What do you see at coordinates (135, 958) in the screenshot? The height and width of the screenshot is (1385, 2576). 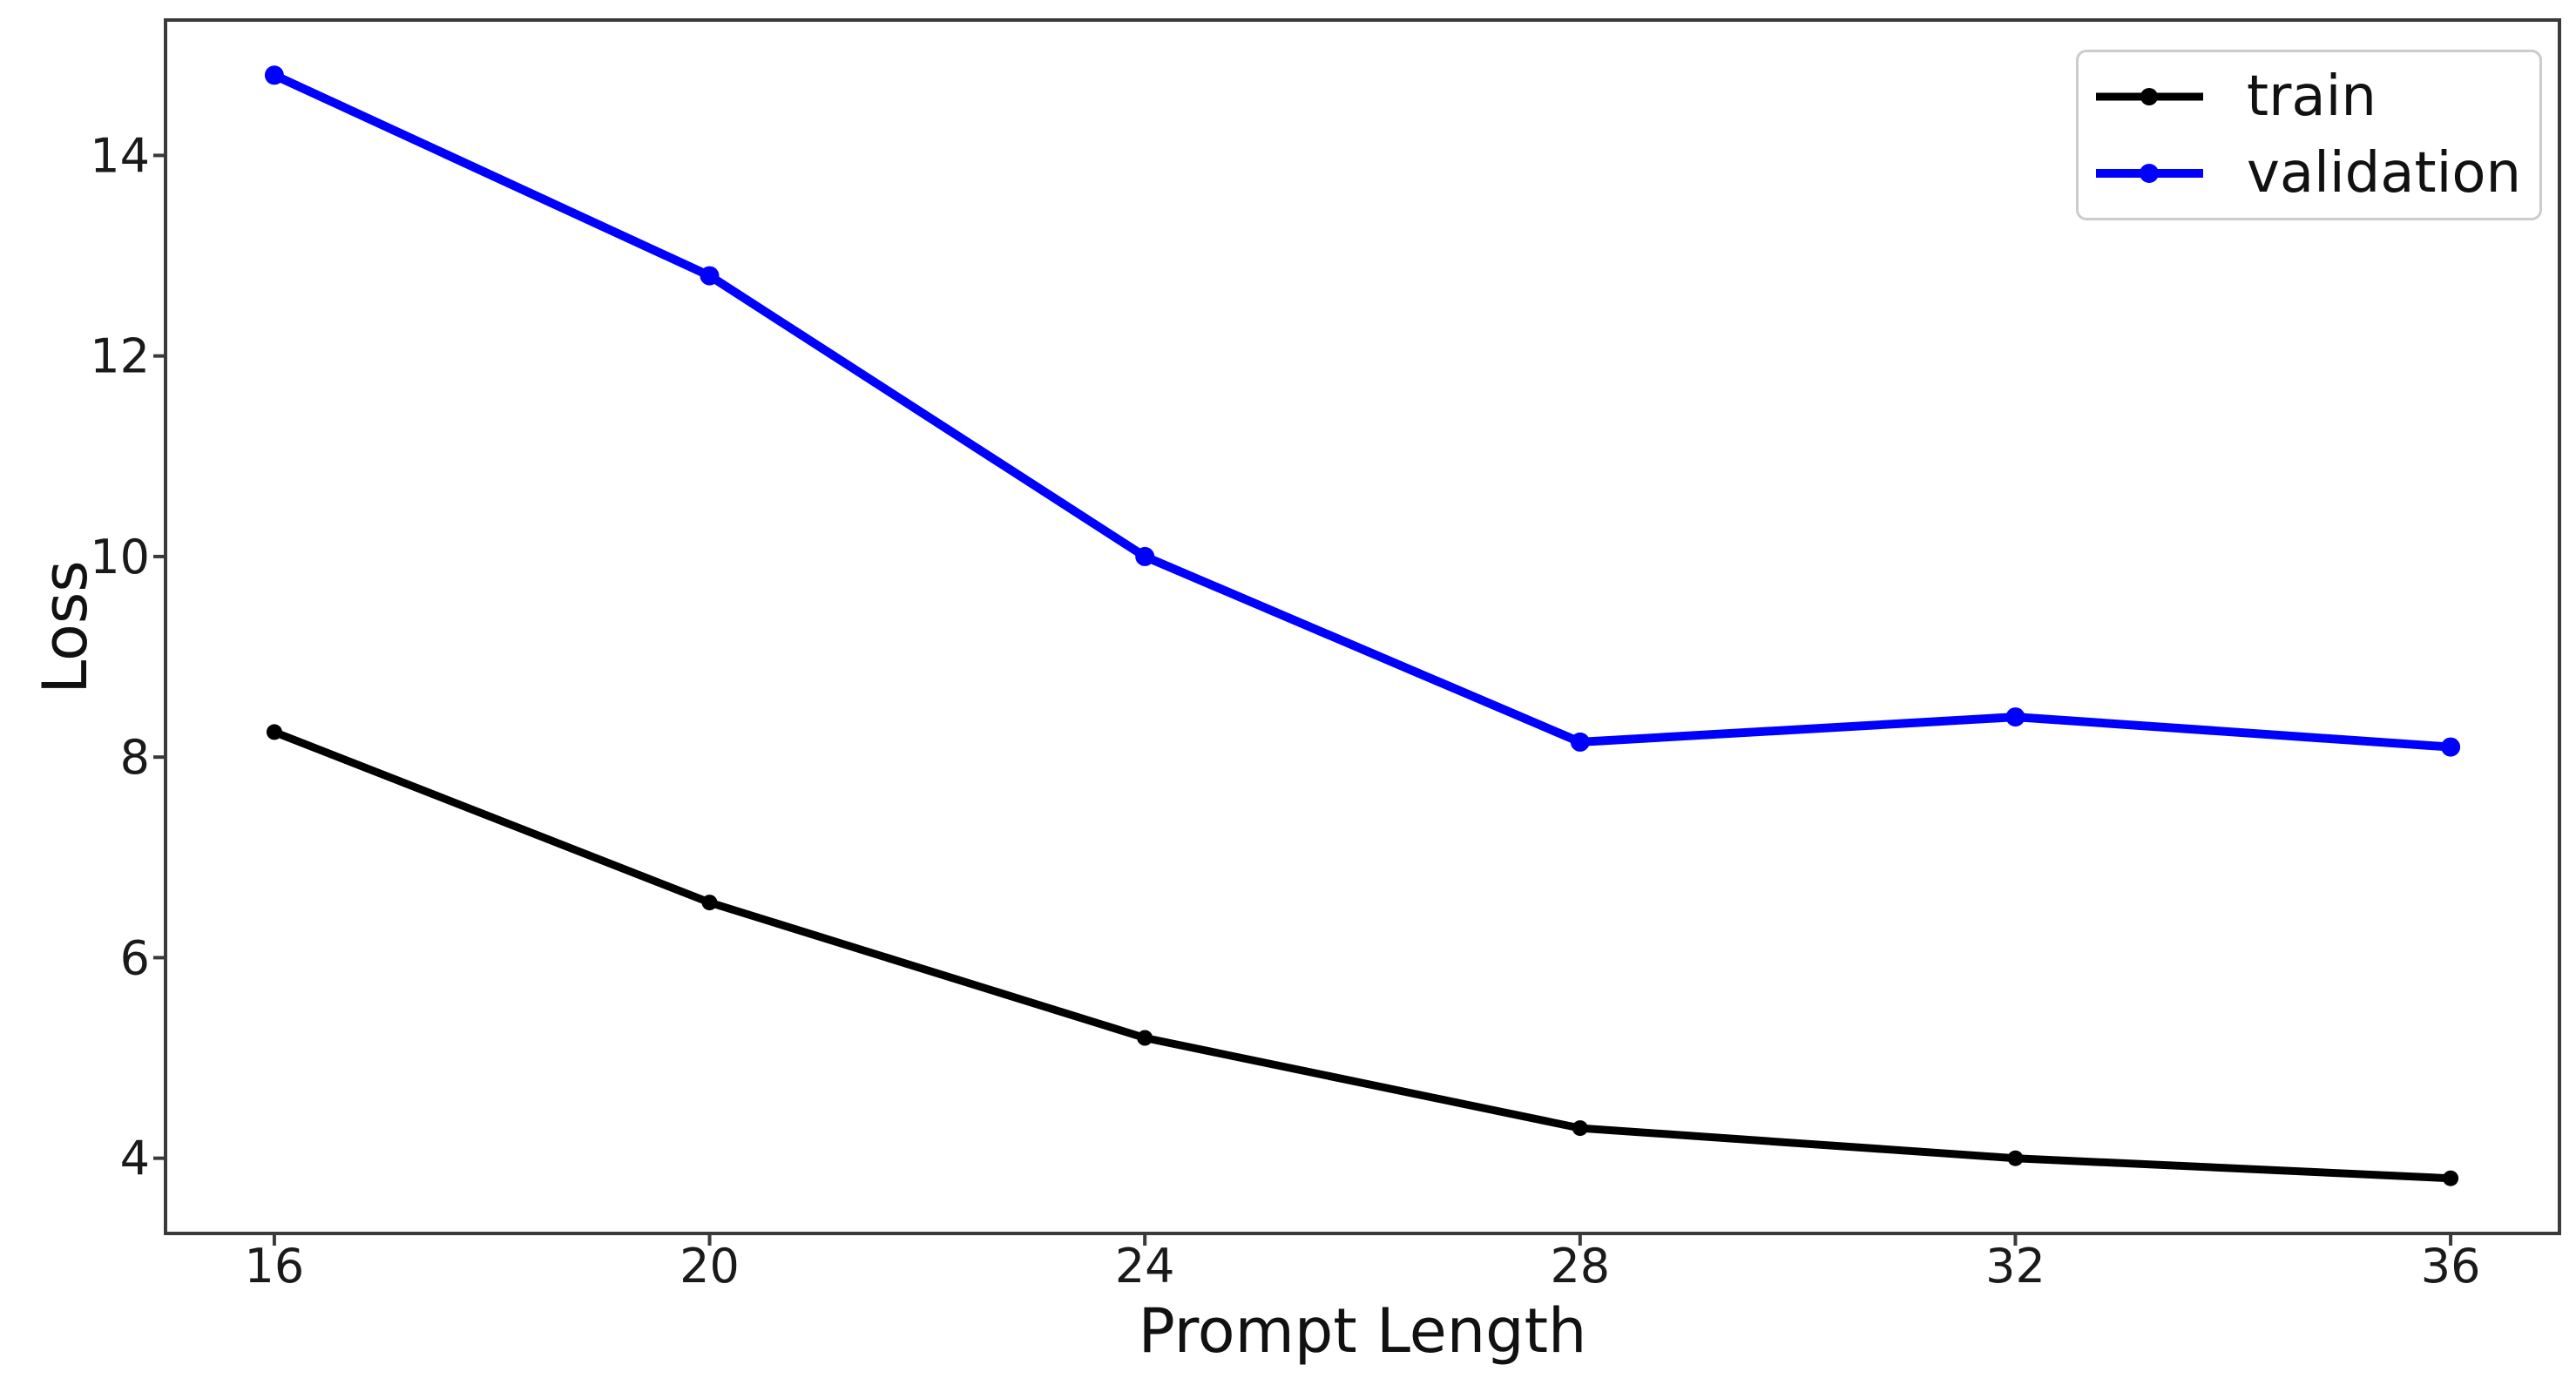 I see `y-tick-label: 6` at bounding box center [135, 958].